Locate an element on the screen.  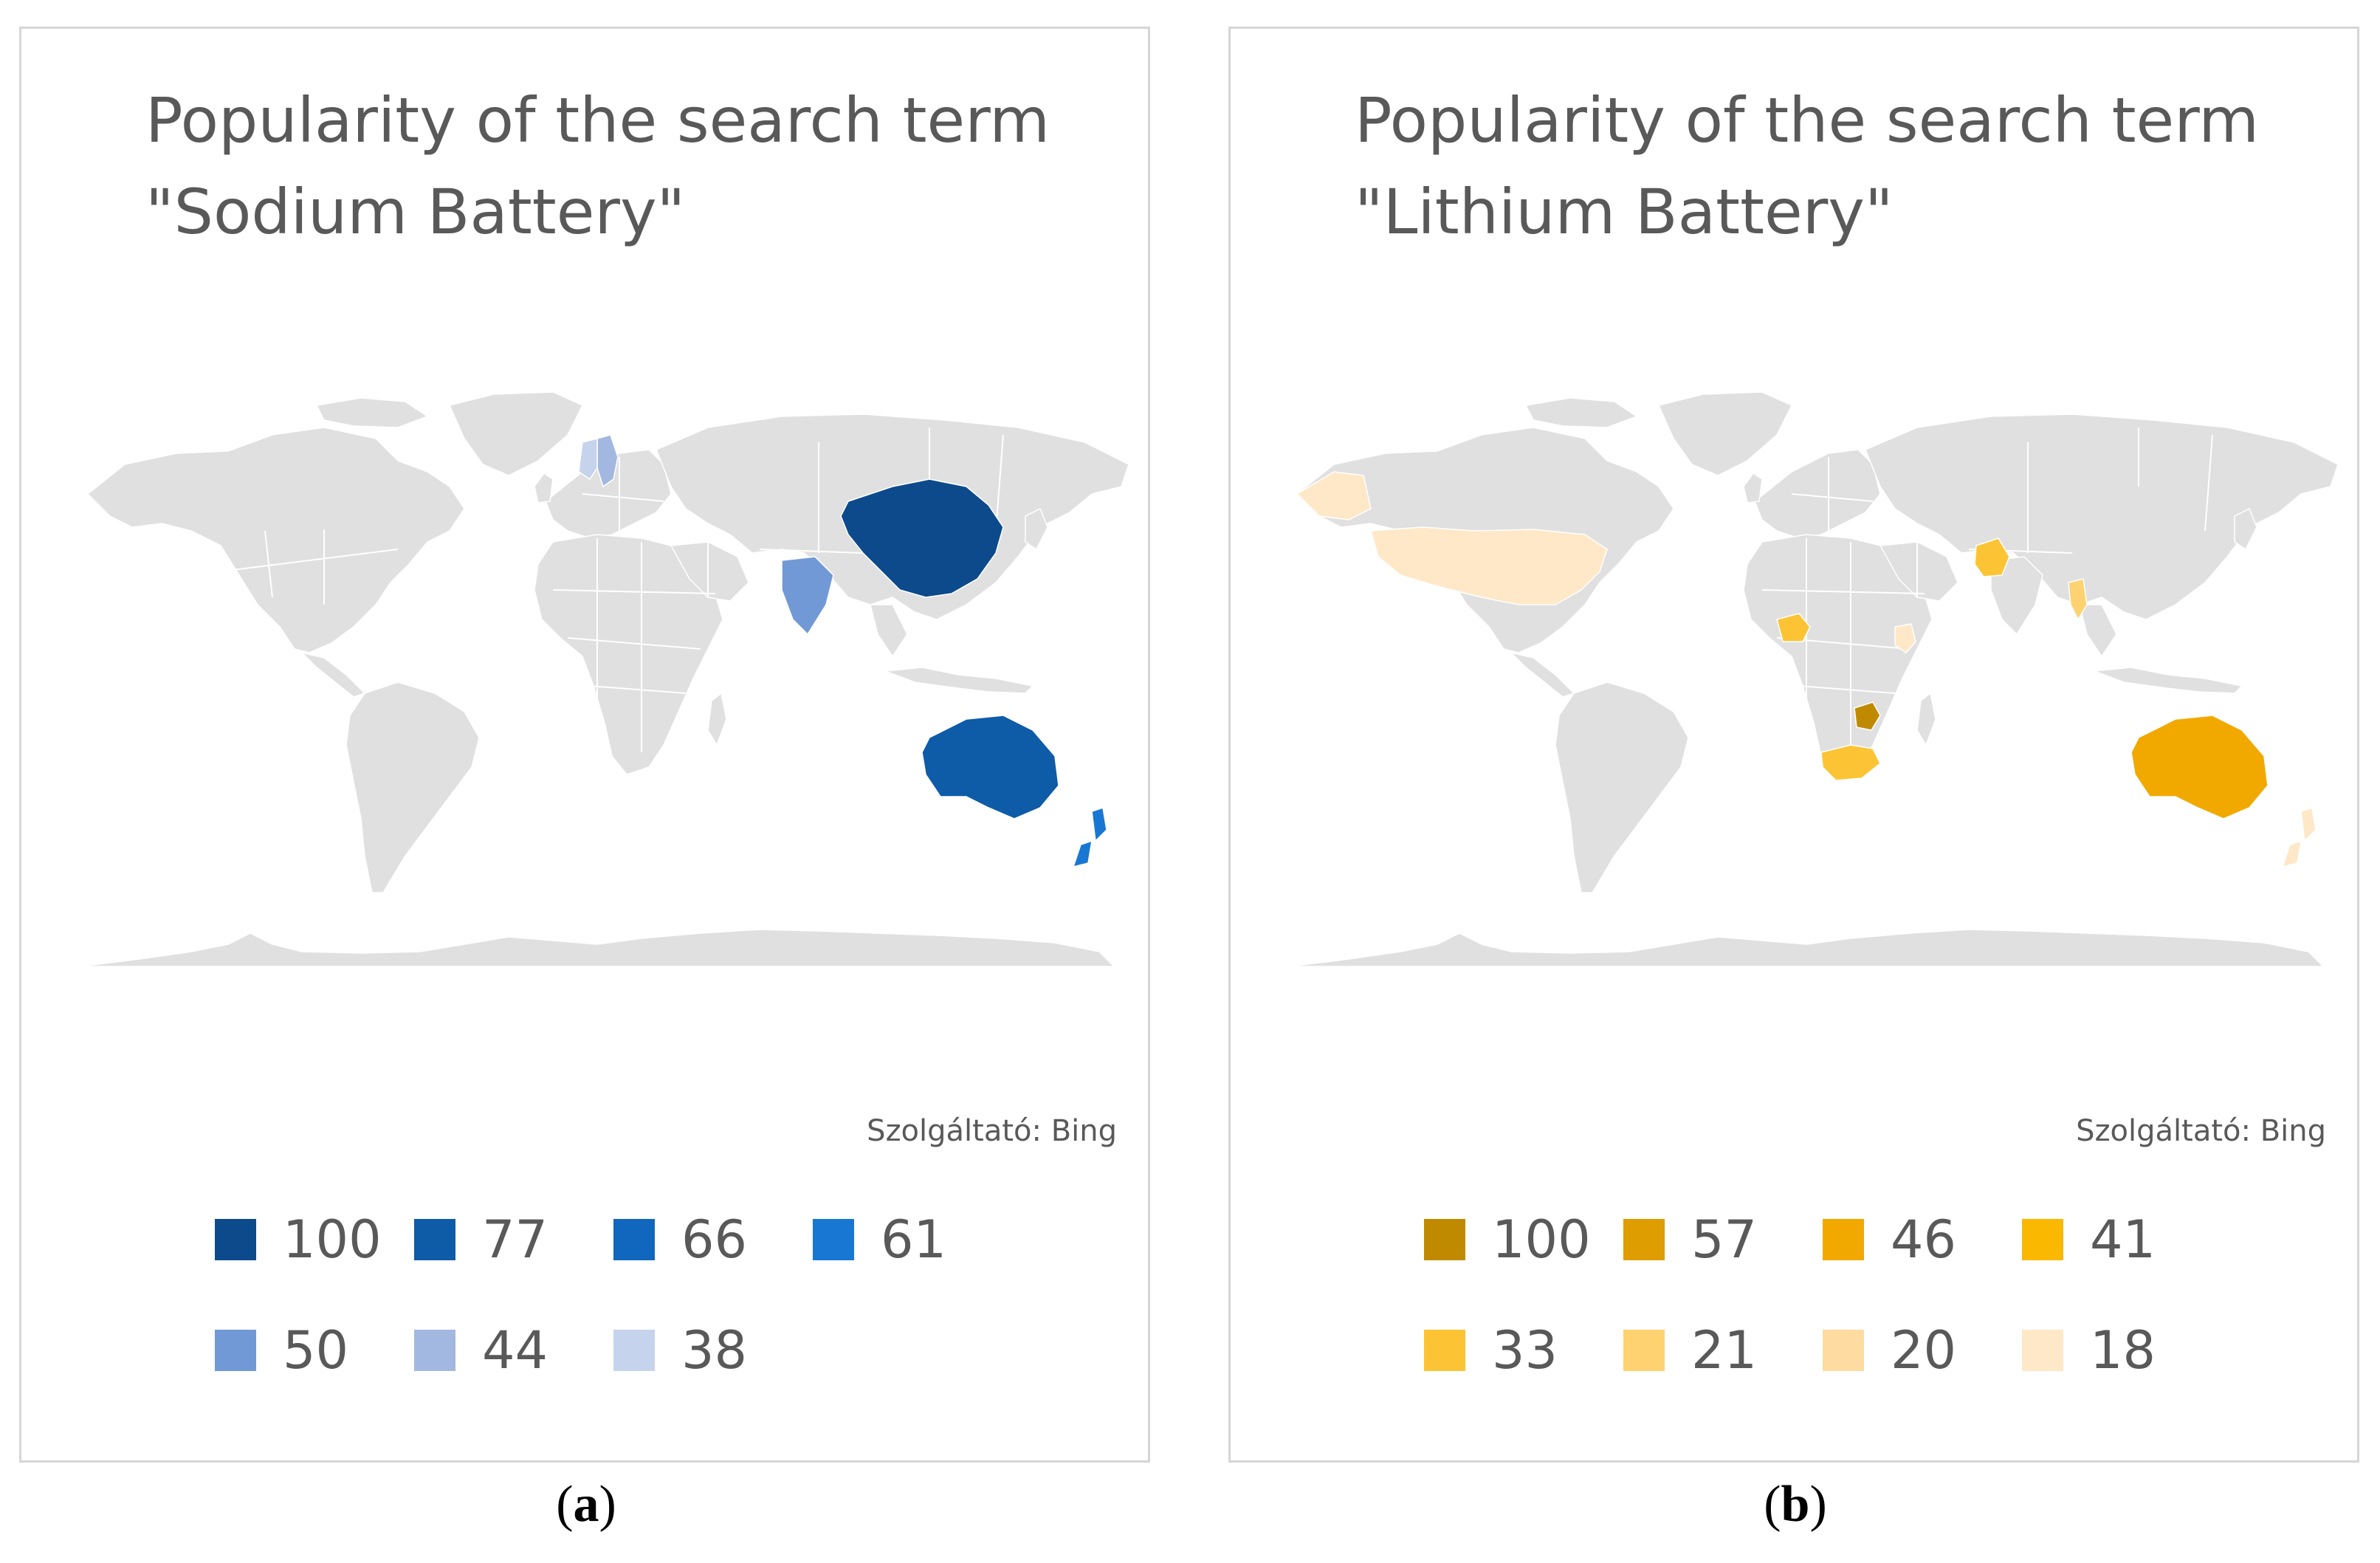
legend-item: 18 is located at coordinates (2089, 1351).